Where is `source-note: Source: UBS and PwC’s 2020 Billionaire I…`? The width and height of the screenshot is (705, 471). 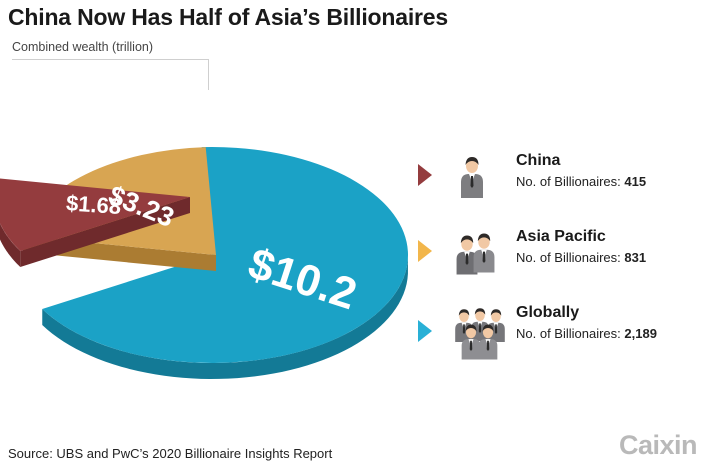 source-note: Source: UBS and PwC’s 2020 Billionaire I… is located at coordinates (170, 453).